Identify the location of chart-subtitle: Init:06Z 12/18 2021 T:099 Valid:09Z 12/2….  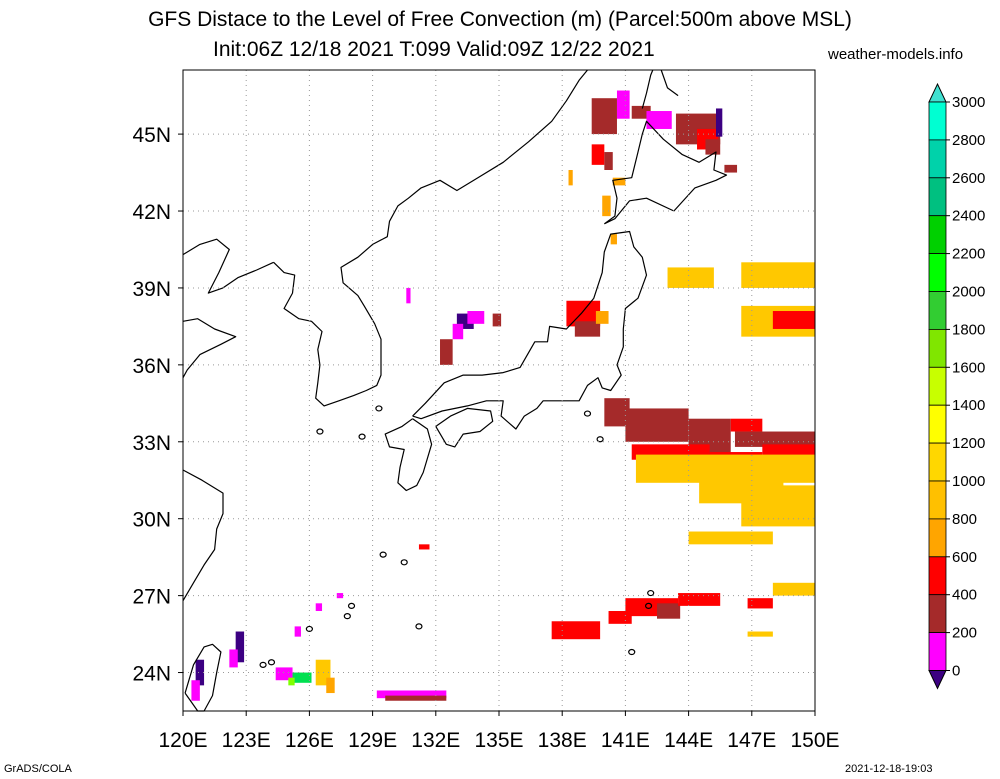
(434, 49).